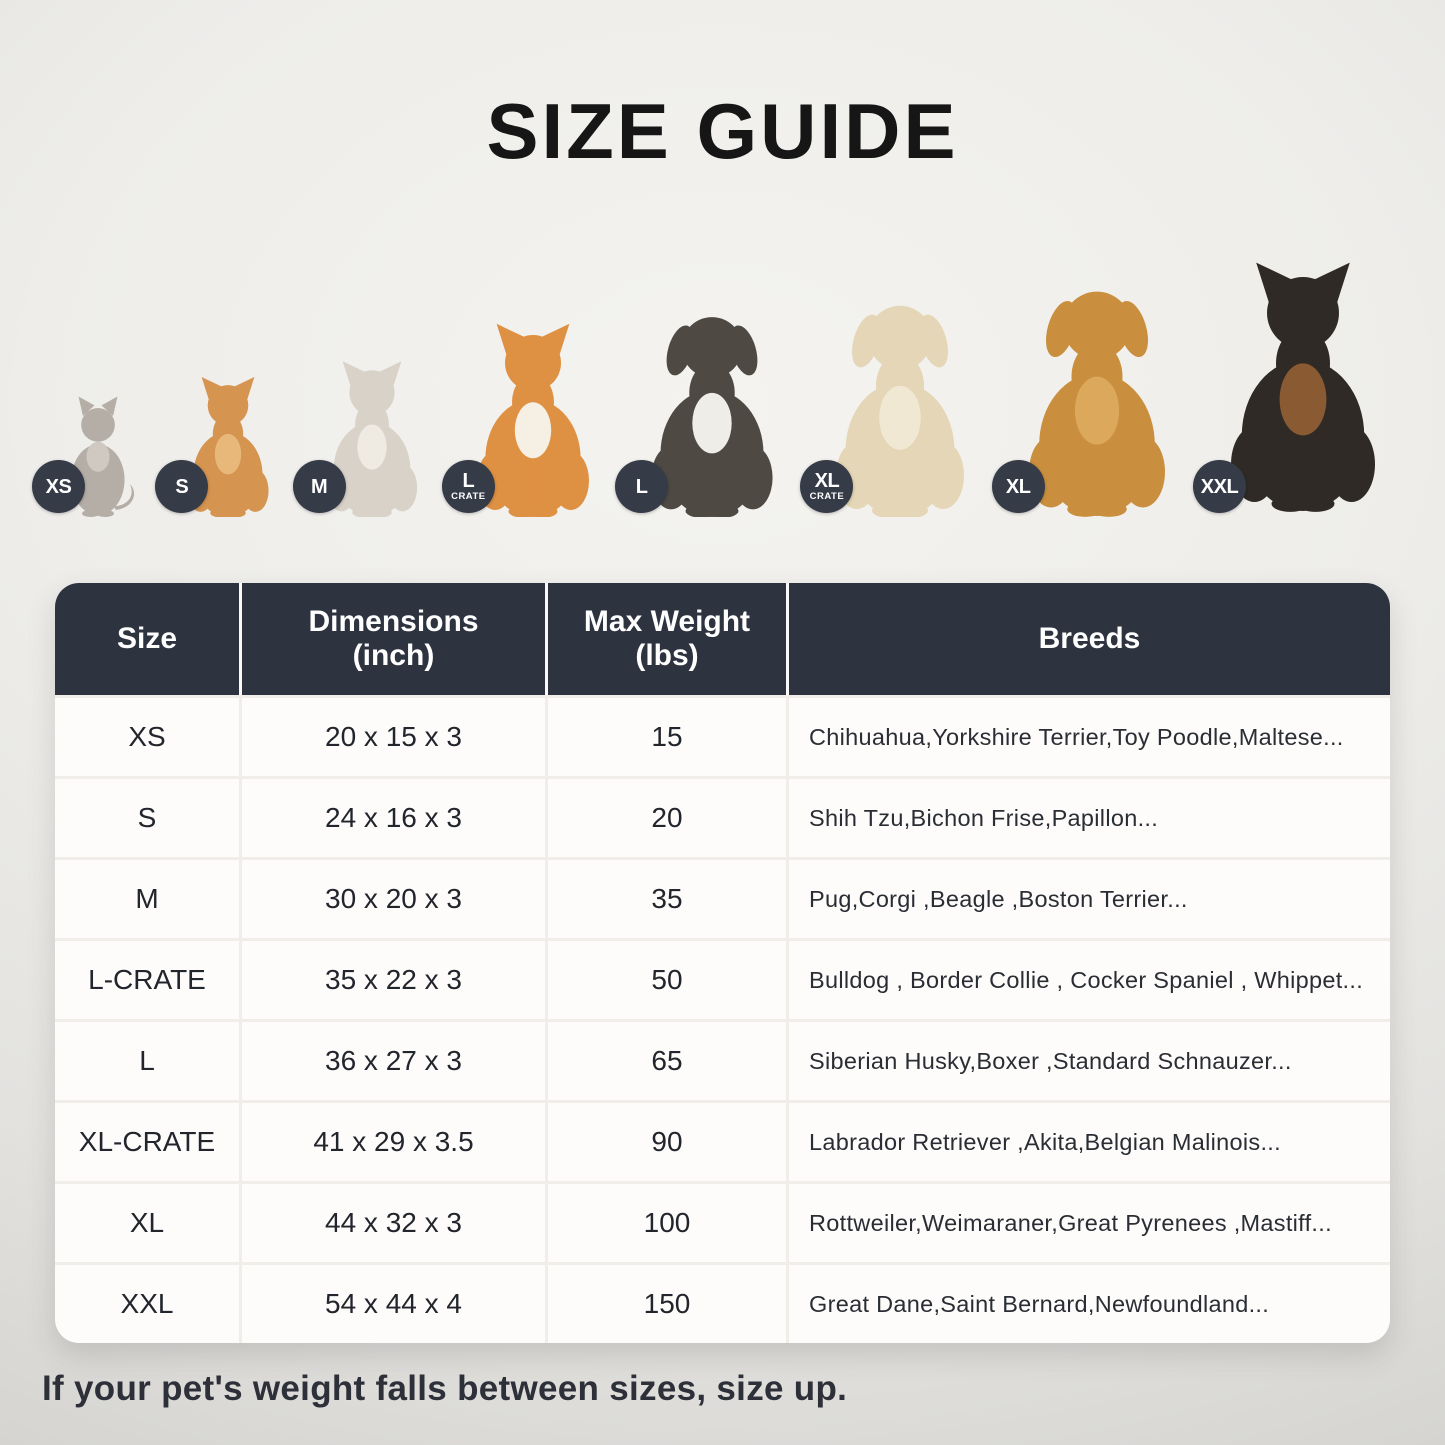 The image size is (1445, 1445). Describe the element at coordinates (1086, 397) in the screenshot. I see `pet-golden-retriever: XL` at that location.